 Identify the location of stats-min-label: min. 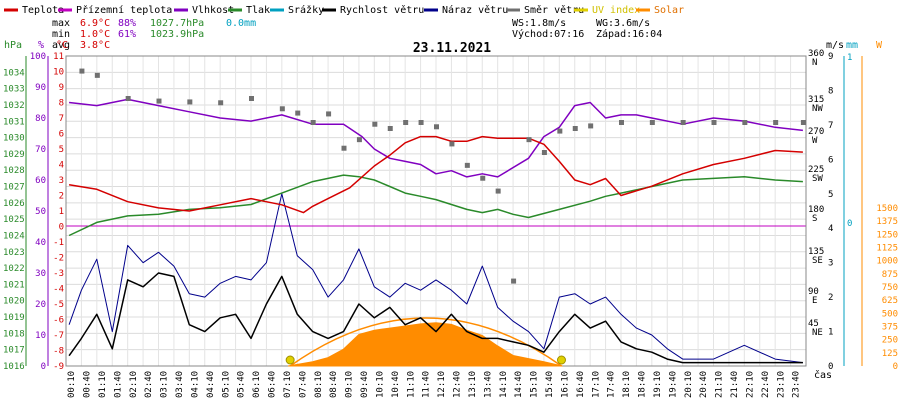
(61, 34).